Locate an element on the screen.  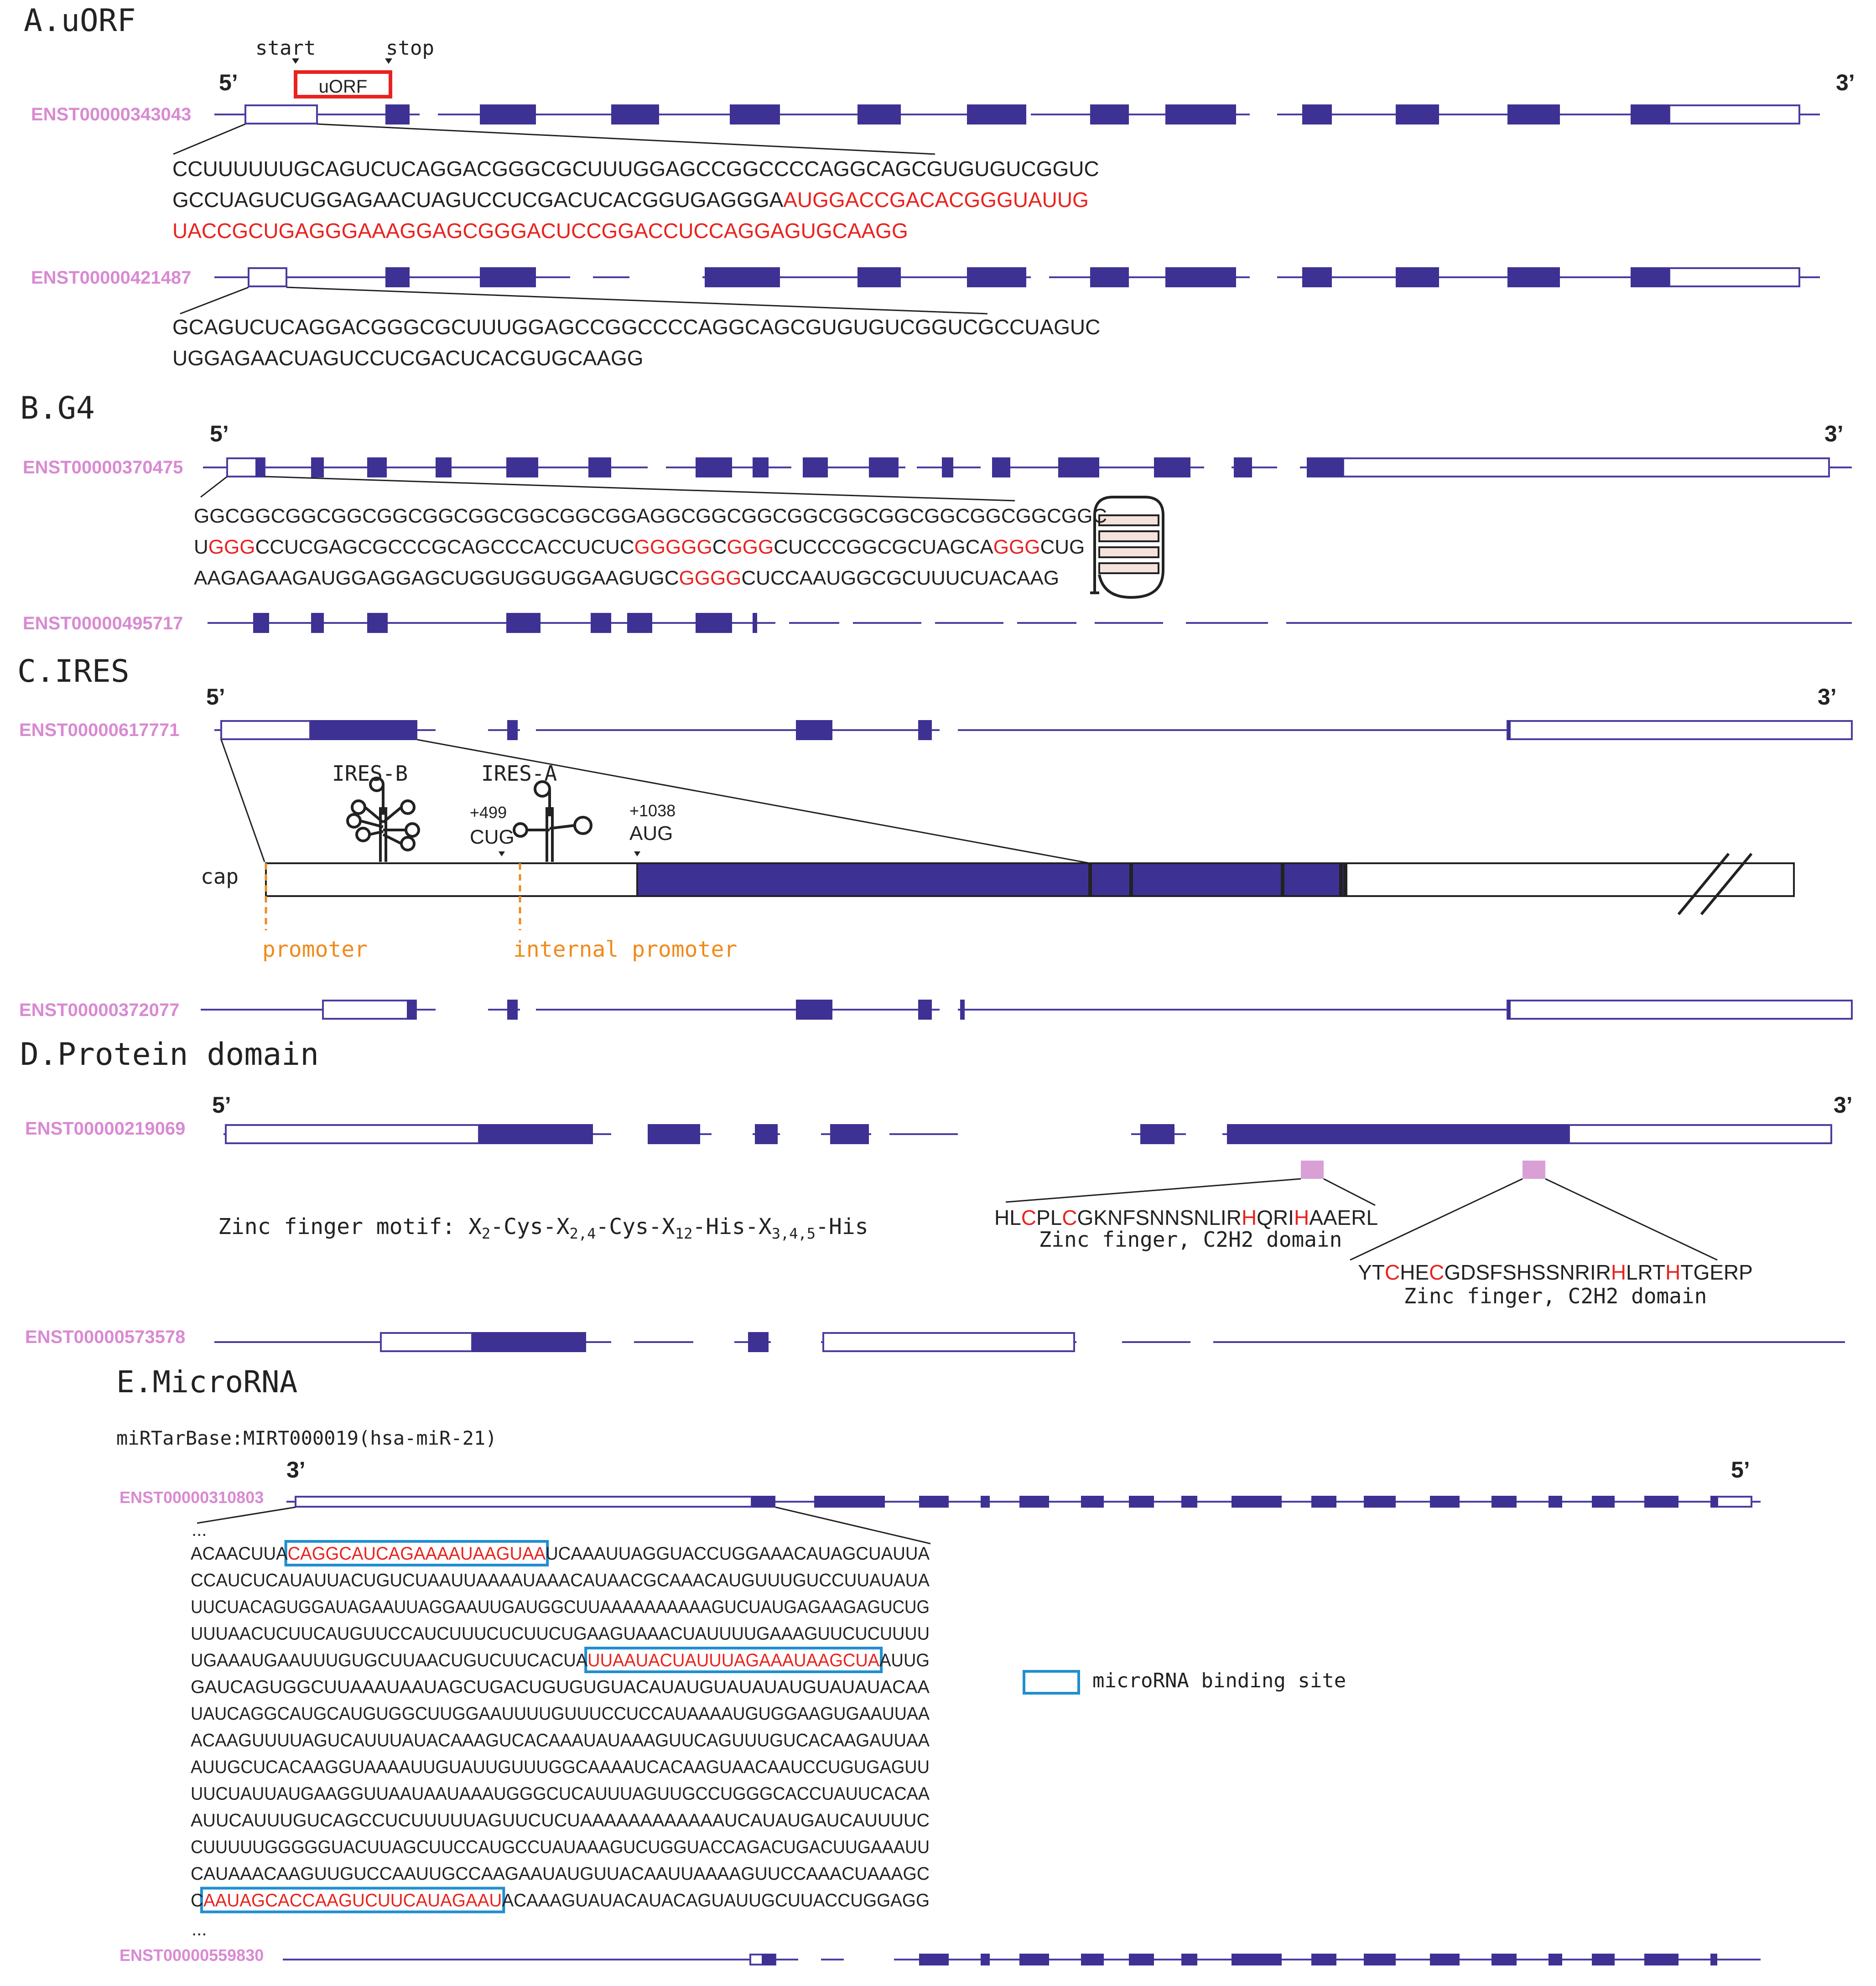
section-e-title: E.MicroRNA is located at coordinates (206, 1382).